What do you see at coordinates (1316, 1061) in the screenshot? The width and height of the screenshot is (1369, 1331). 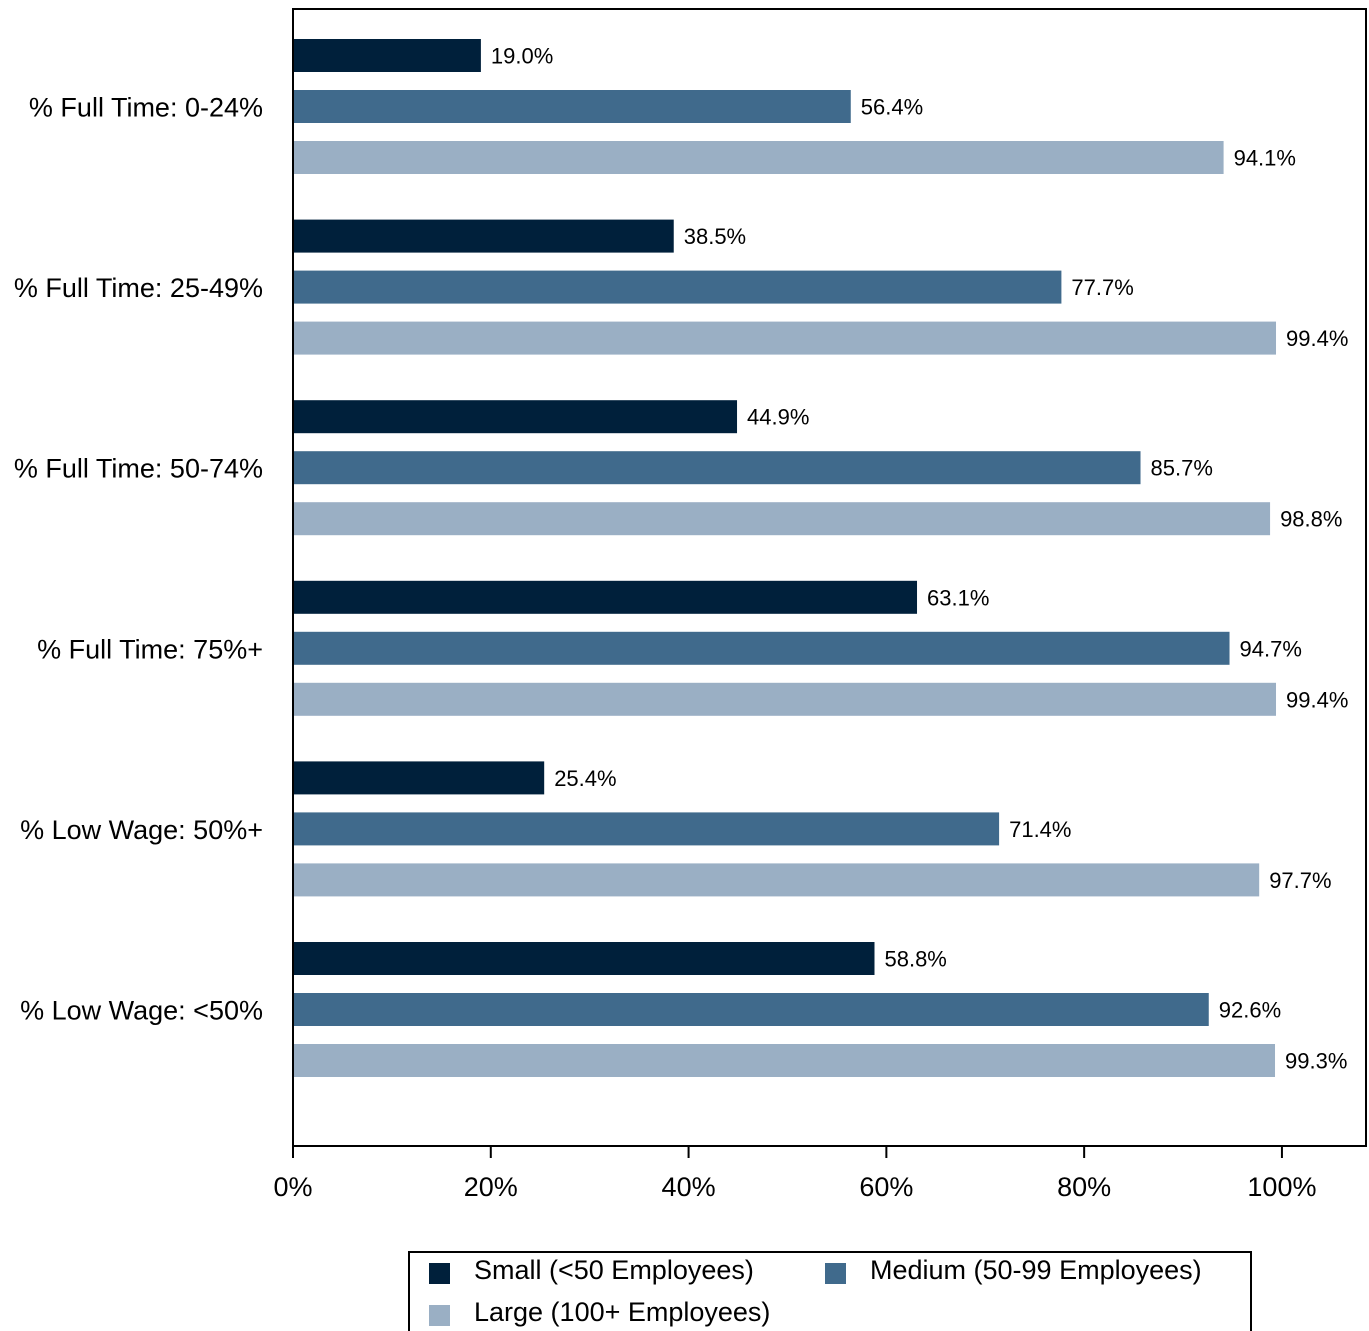 I see `data-label: 99.3%` at bounding box center [1316, 1061].